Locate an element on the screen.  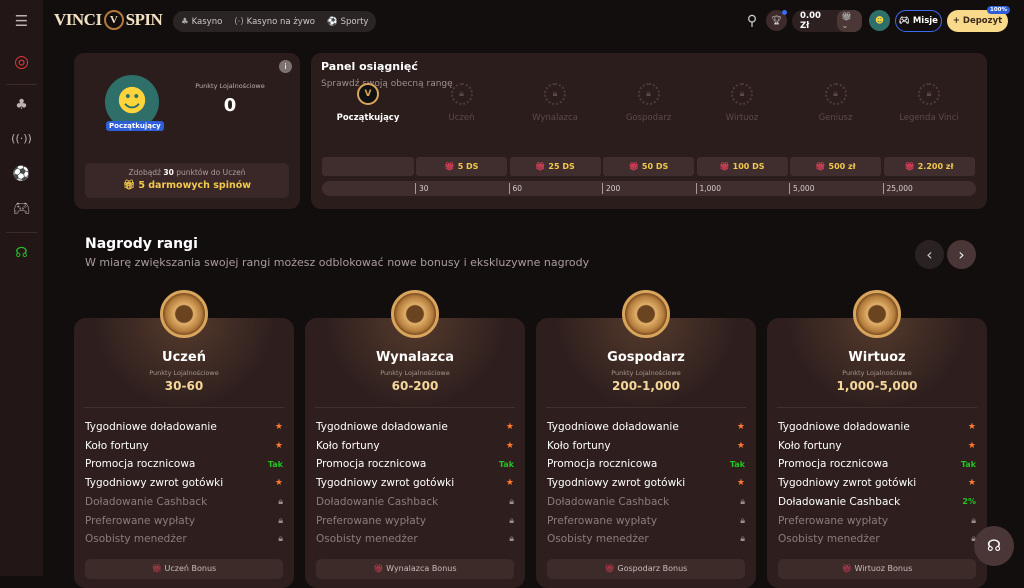
bonus-label: Uczeń Bonus is located at coordinates (190, 568).